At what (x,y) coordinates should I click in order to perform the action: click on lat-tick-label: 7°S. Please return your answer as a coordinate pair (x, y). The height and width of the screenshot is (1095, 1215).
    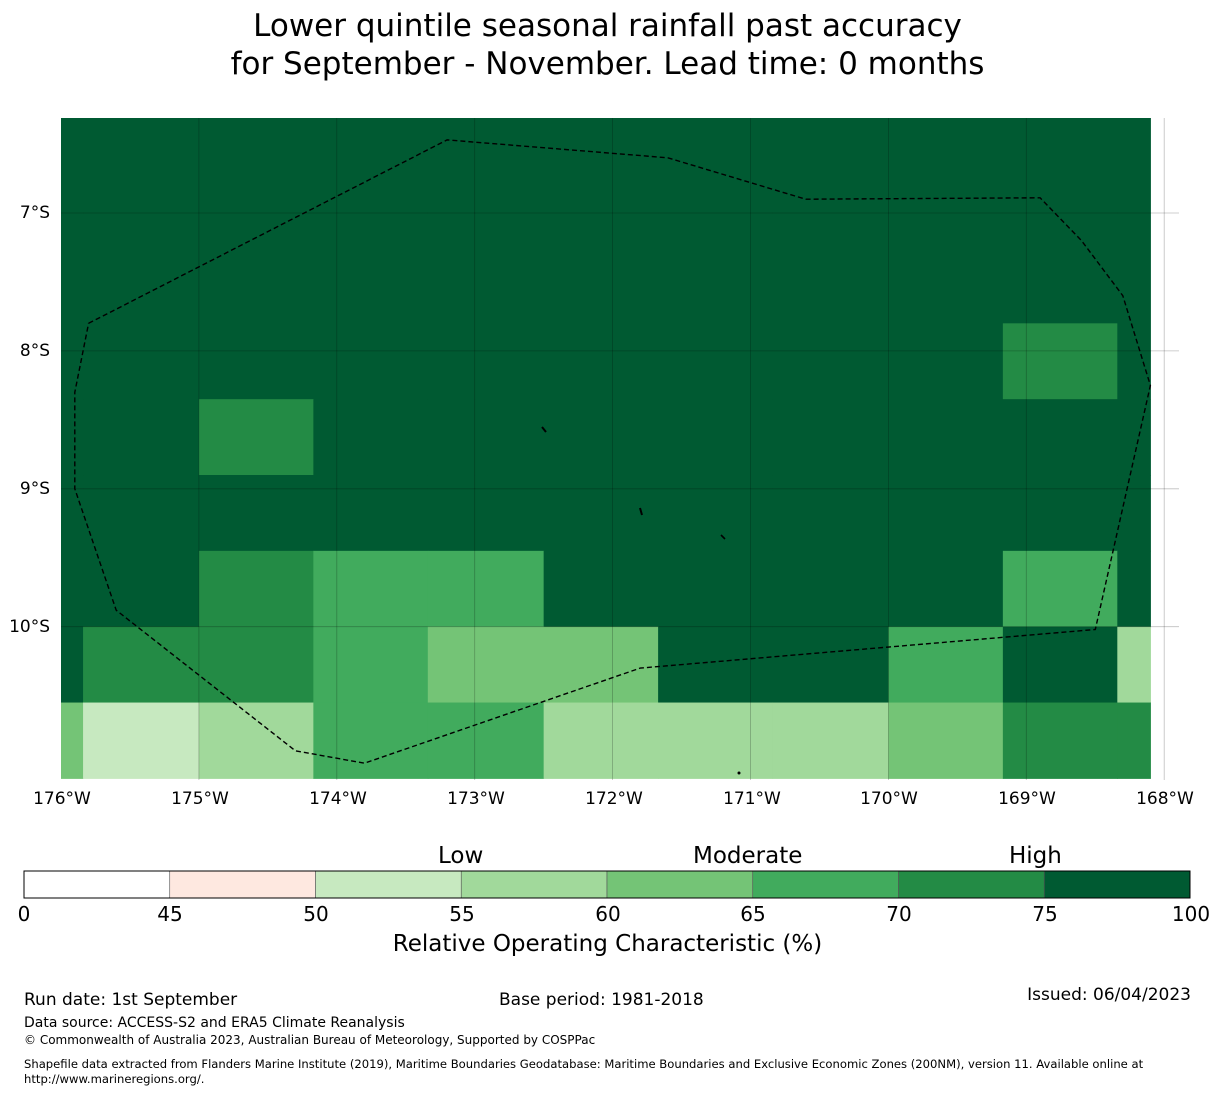
    Looking at the image, I should click on (34, 213).